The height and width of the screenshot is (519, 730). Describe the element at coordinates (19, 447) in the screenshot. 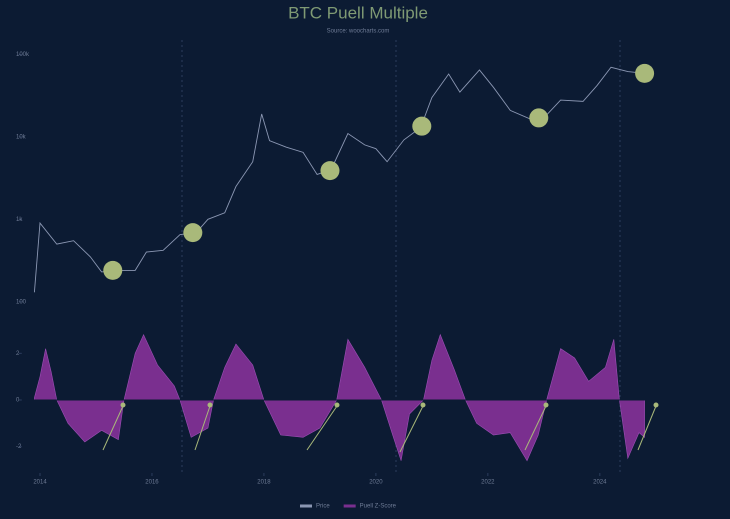

I see `y-tick-label: -2` at that location.